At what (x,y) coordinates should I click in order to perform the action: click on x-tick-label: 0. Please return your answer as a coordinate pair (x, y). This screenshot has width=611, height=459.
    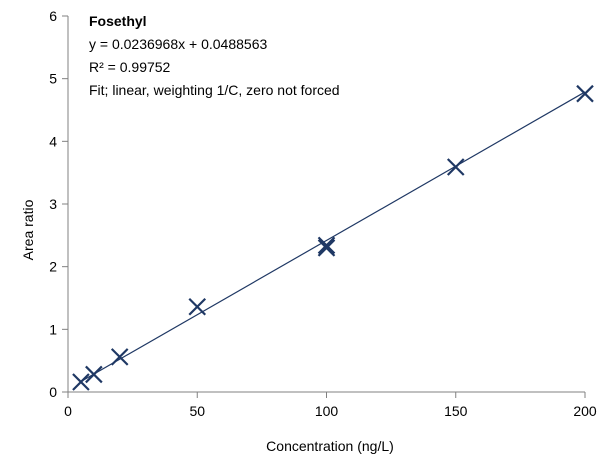
    Looking at the image, I should click on (68, 411).